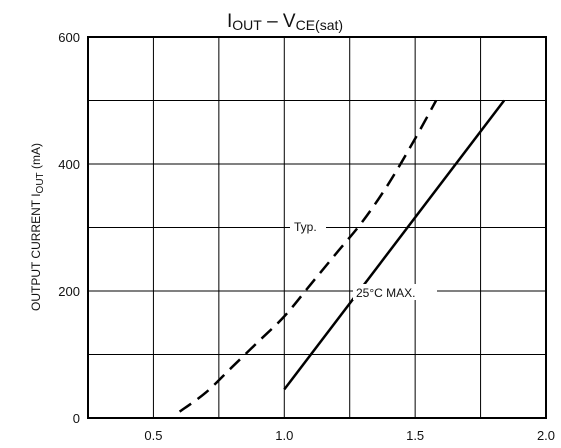 The height and width of the screenshot is (448, 561). What do you see at coordinates (76, 418) in the screenshot?
I see `y-tick-label: 0` at bounding box center [76, 418].